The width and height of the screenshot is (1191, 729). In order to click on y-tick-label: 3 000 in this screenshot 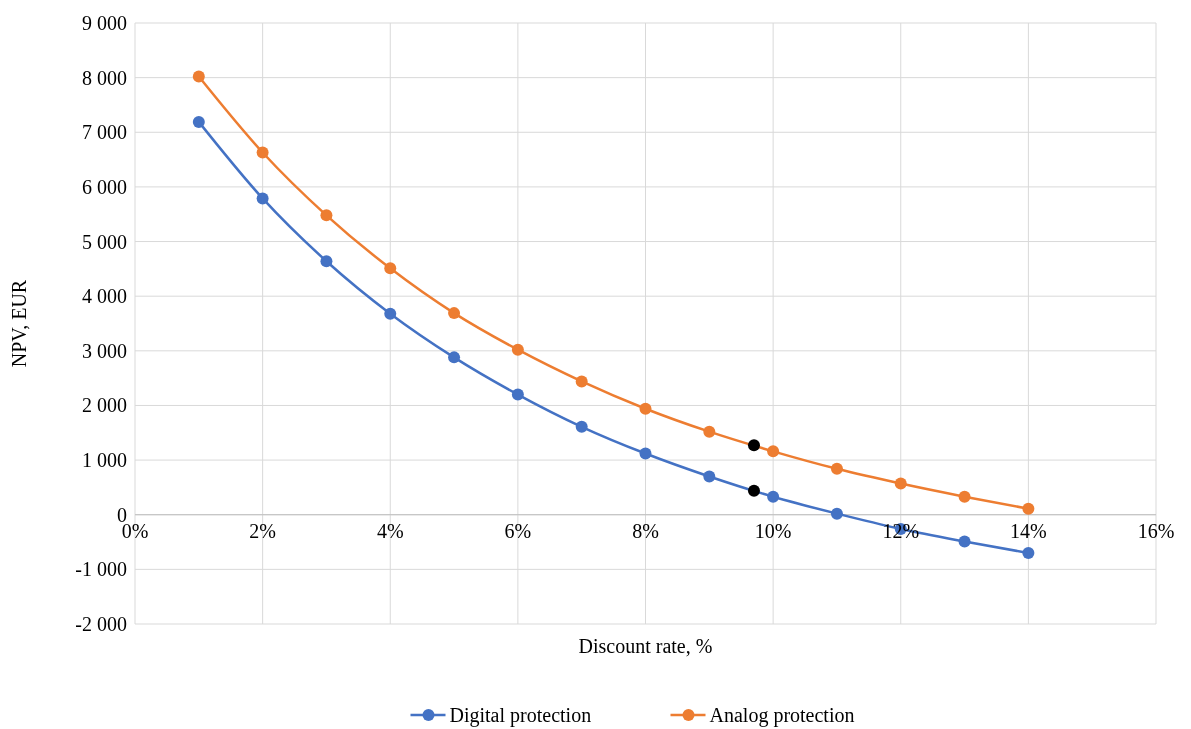, I will do `click(104, 350)`.